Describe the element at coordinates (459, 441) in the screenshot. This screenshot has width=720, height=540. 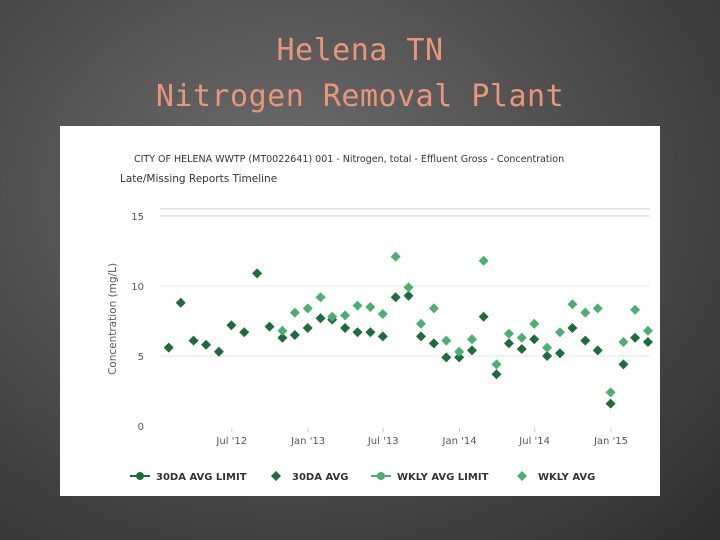
I see `x-tick-label: Jan '14` at that location.